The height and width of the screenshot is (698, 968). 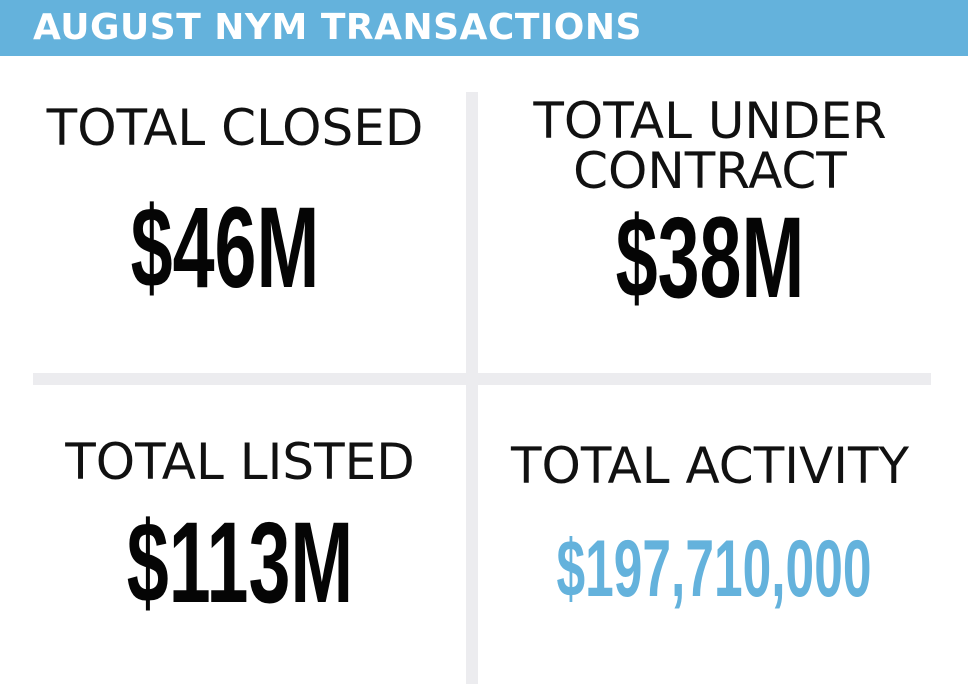 What do you see at coordinates (710, 466) in the screenshot?
I see `total-activity-label: TOTAL ACTIVITY` at bounding box center [710, 466].